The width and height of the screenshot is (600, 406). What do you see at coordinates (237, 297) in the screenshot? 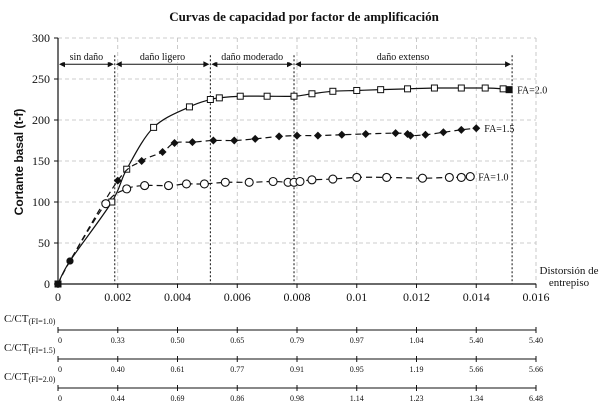
I see `x-tick-label: 0.006` at bounding box center [237, 297].